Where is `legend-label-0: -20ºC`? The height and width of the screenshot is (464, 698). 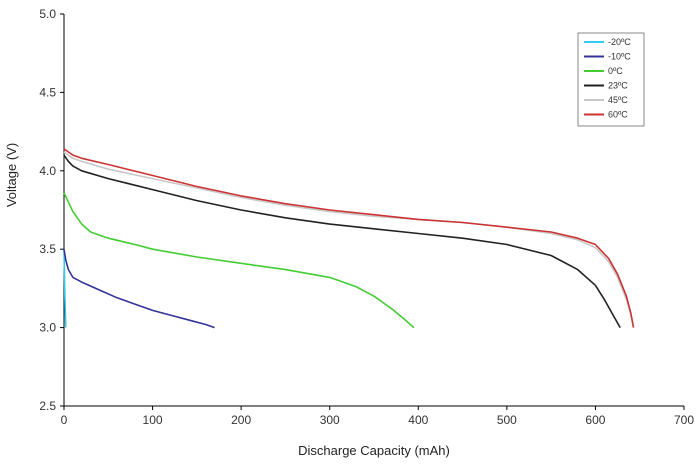
legend-label-0: -20ºC is located at coordinates (619, 42).